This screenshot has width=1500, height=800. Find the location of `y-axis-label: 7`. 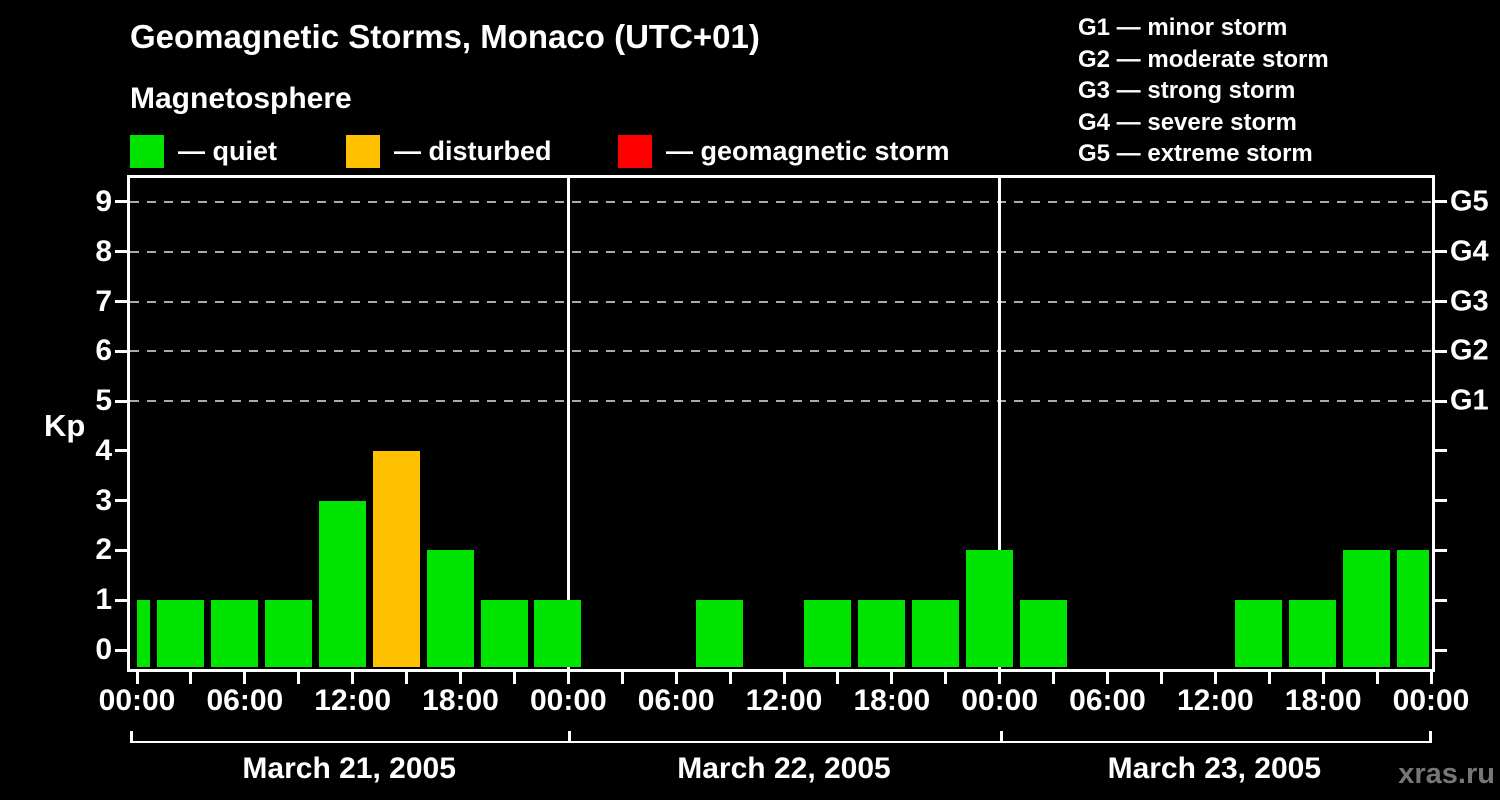

y-axis-label: 7 is located at coordinates (103, 301).